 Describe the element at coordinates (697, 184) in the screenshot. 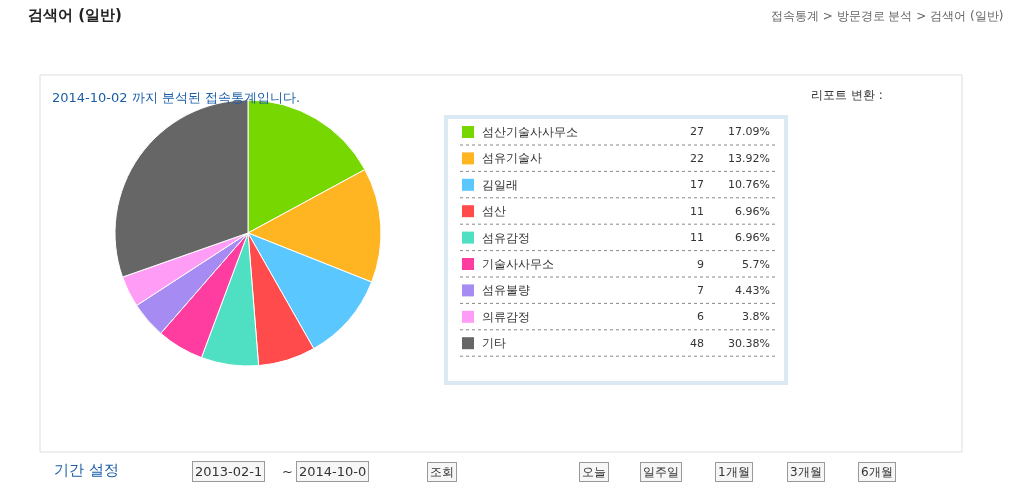

I see `text: 17` at that location.